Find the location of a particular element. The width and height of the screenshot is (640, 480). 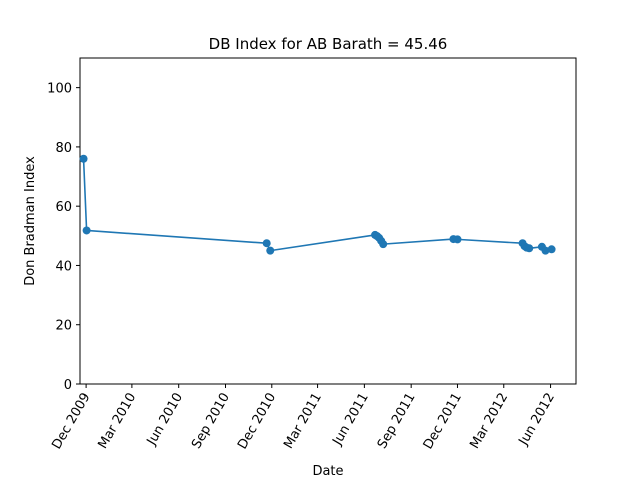

y-tick-label: 20 is located at coordinates (63, 326).